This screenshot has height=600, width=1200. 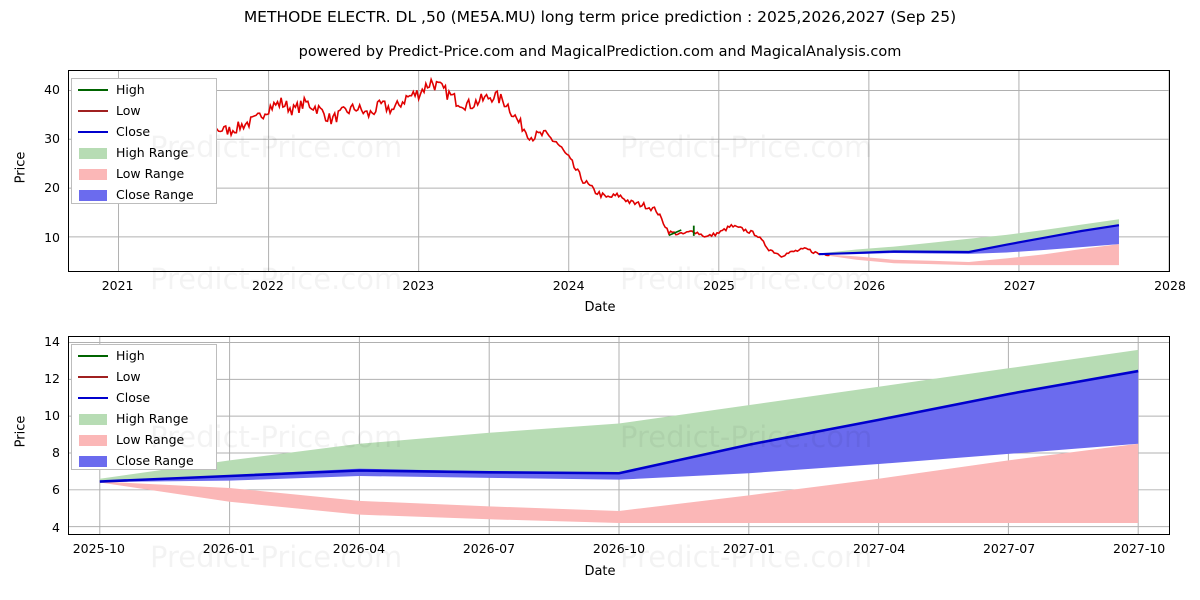 I want to click on x-tick-top-2026: 2026, so click(x=869, y=285).